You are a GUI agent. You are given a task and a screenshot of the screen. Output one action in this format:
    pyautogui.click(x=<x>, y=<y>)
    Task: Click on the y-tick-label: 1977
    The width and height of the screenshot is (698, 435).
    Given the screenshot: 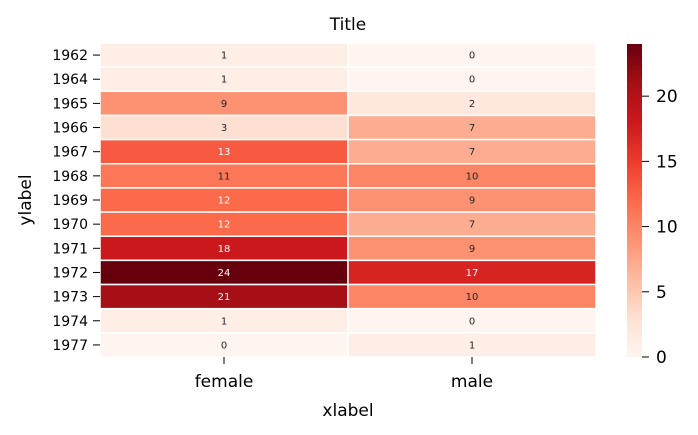 What is the action you would take?
    pyautogui.click(x=70, y=346)
    